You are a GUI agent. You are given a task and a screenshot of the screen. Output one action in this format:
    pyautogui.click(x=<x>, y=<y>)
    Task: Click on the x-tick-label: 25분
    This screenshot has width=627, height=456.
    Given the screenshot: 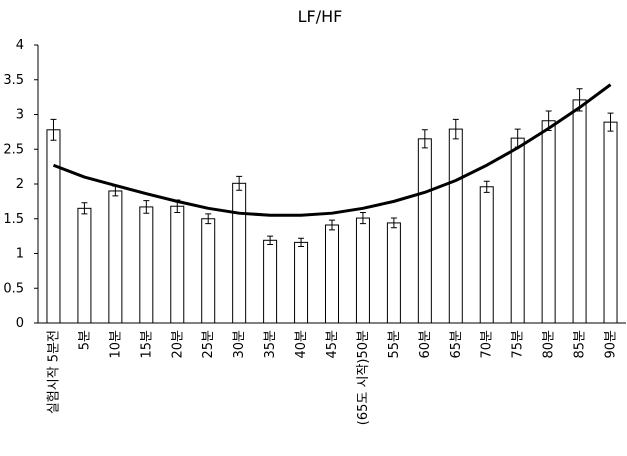 What is the action you would take?
    pyautogui.click(x=208, y=344)
    